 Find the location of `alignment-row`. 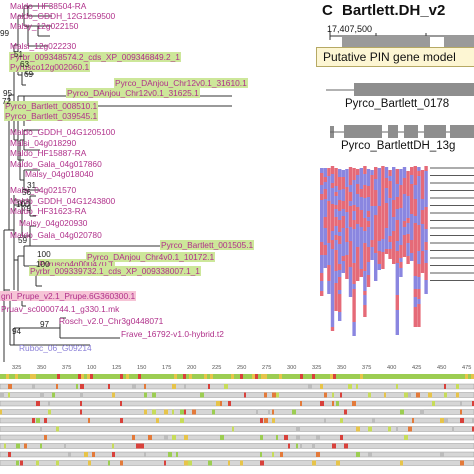

alignment-row is located at coordinates (237, 420).